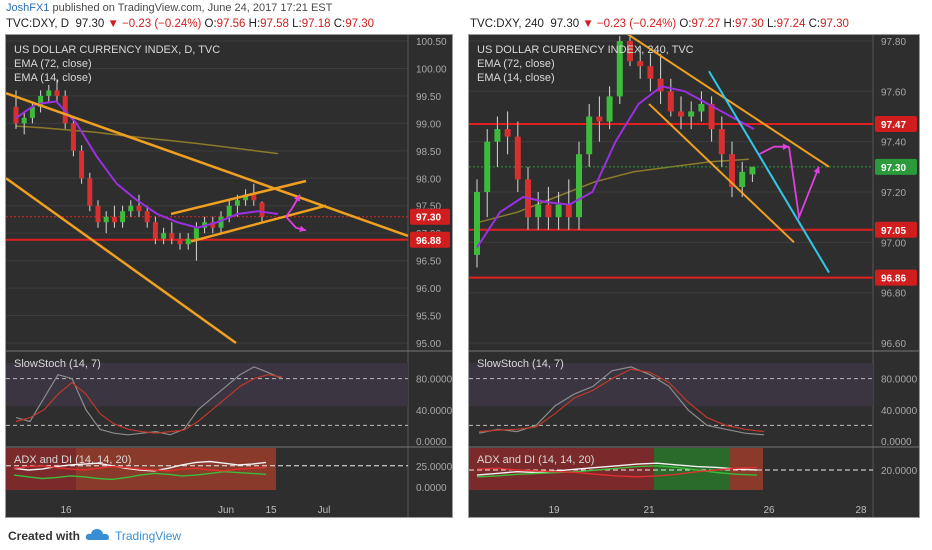 The width and height of the screenshot is (932, 550). What do you see at coordinates (749, 24) in the screenshot?
I see `right-high: 97.30` at bounding box center [749, 24].